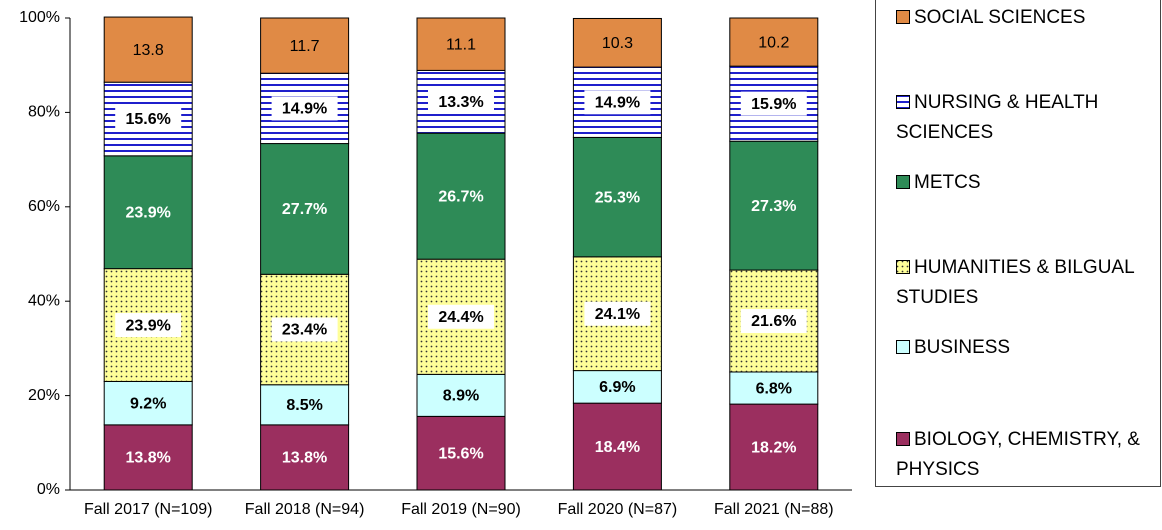 This screenshot has height=530, width=1162. Describe the element at coordinates (44, 300) in the screenshot. I see `y-tick-label: 40%` at that location.